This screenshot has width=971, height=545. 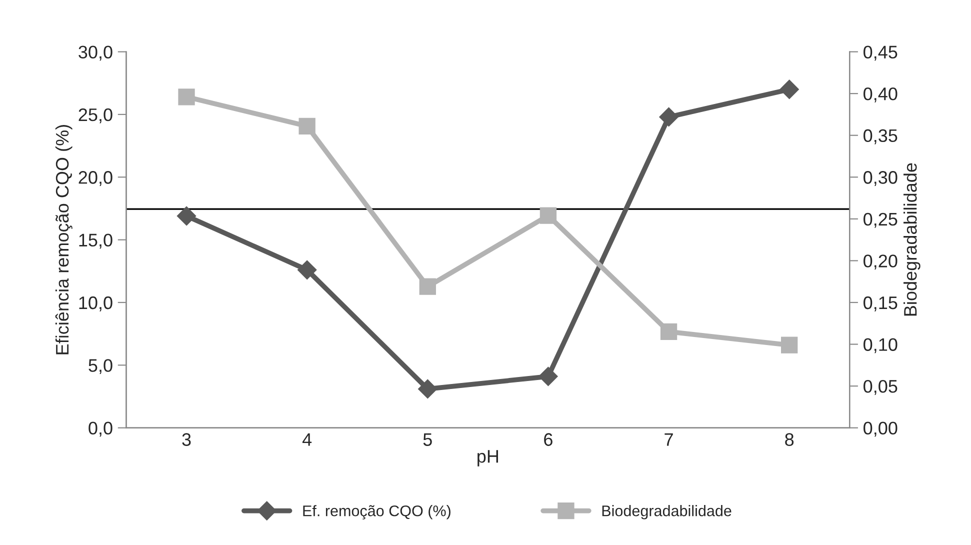 I want to click on x-tick-label: 7, so click(x=668, y=439).